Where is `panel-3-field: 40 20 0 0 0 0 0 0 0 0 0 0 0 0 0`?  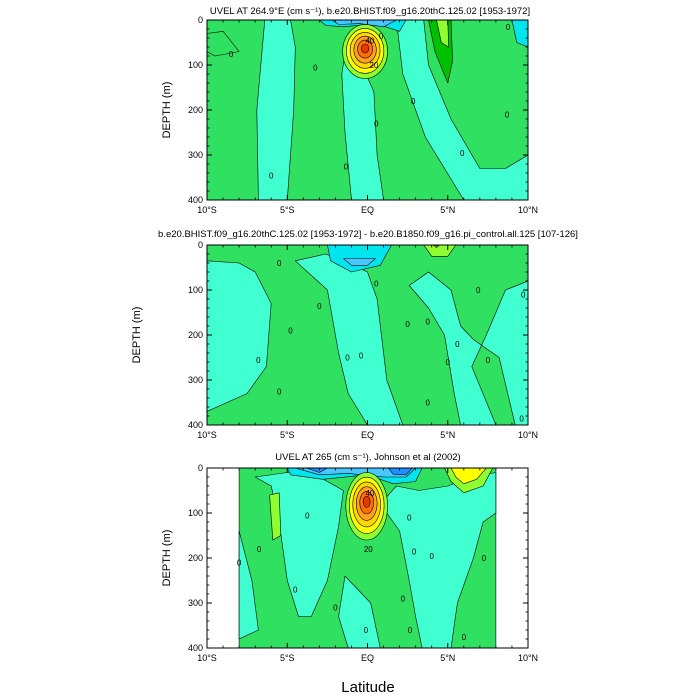
panel-3-field: 40 20 0 0 0 0 0 0 0 0 0 0 0 0 0 is located at coordinates (367, 558).